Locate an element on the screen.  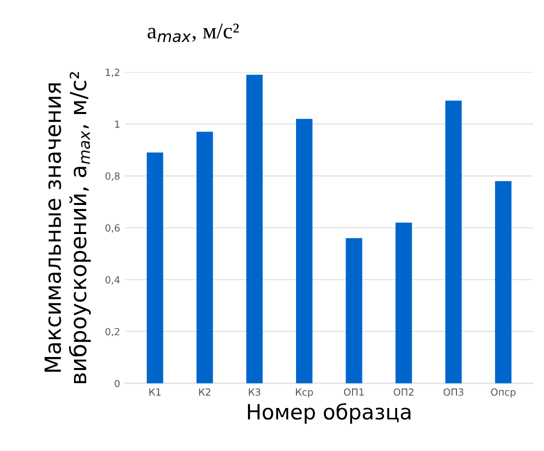
y-tick-label: 0 is located at coordinates (117, 384).